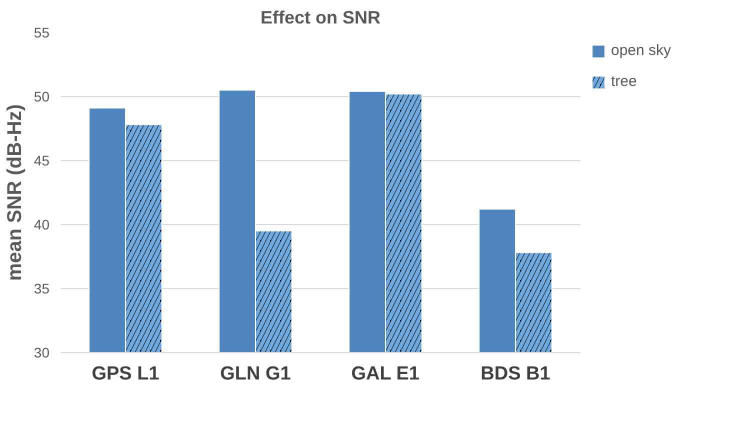 The image size is (742, 448). I want to click on y-tick-label: 50, so click(42, 96).